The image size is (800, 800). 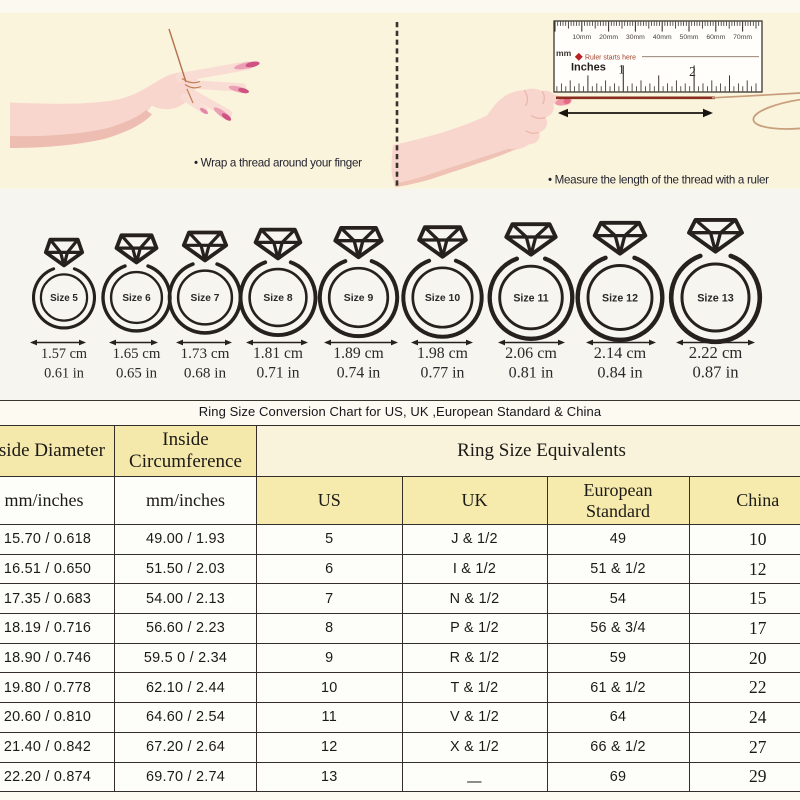 What do you see at coordinates (205, 373) in the screenshot?
I see `svg-text: 0.68 in` at bounding box center [205, 373].